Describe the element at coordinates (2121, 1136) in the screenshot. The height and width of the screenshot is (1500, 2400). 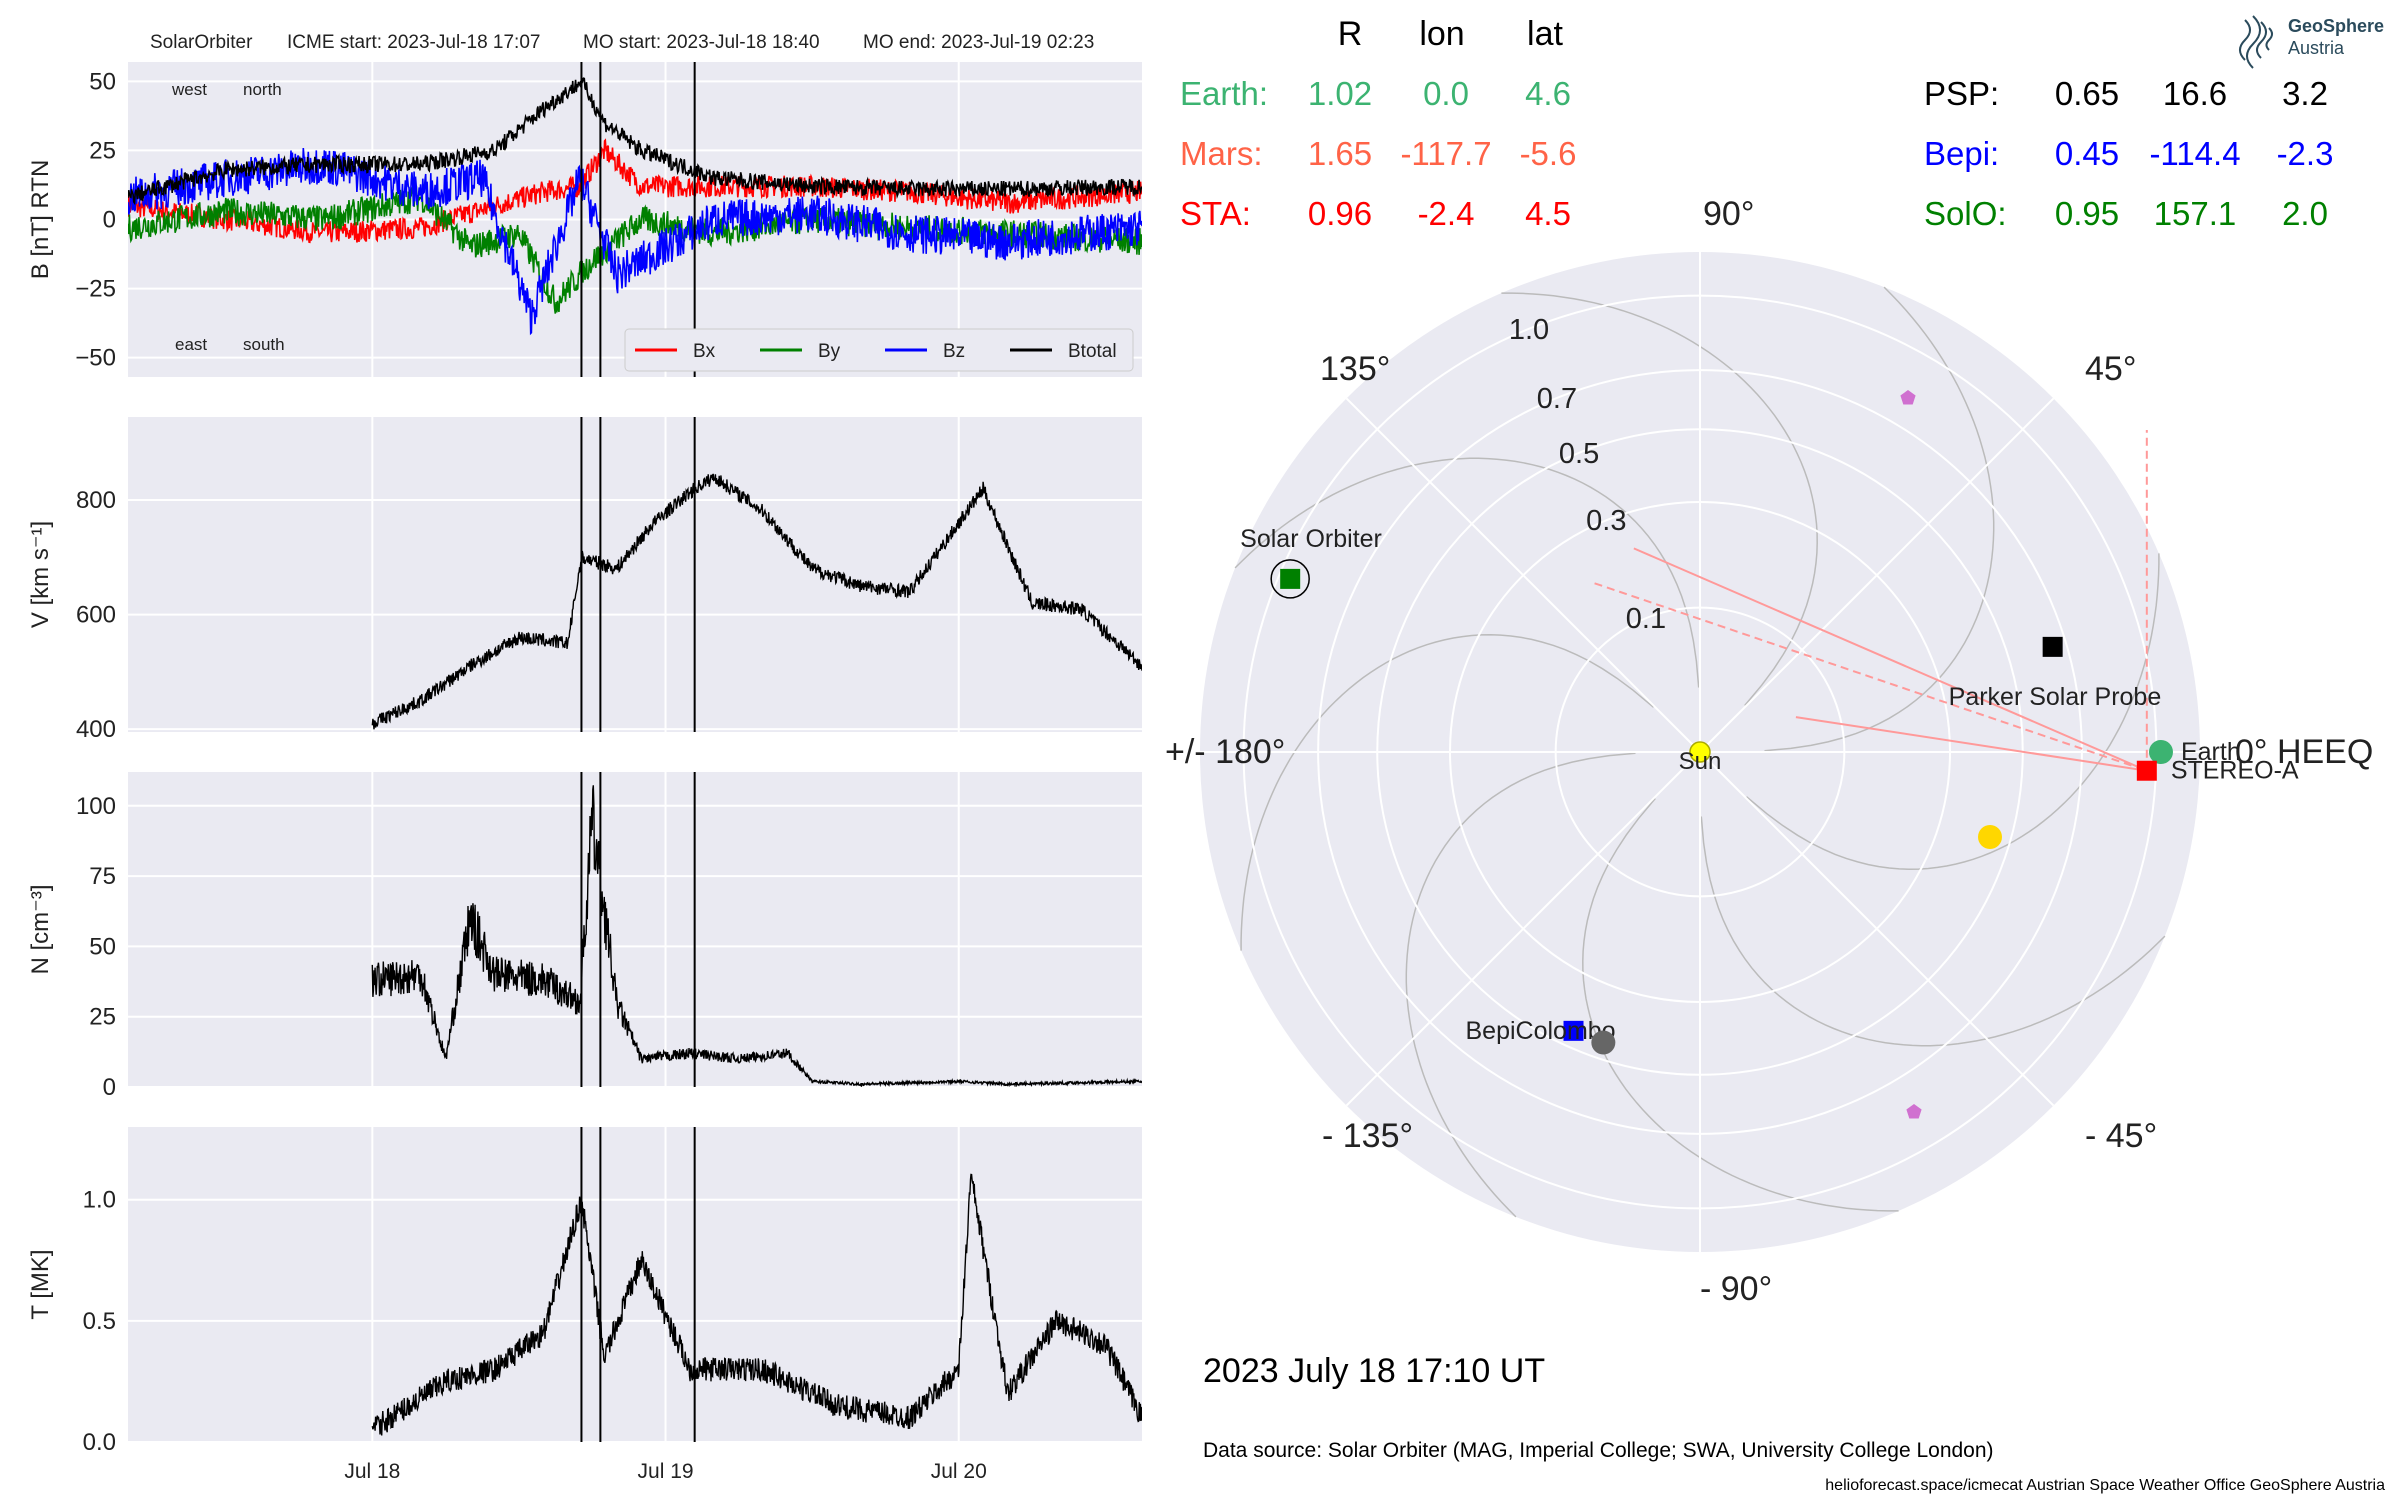
I see `angle-label: - 45°` at that location.